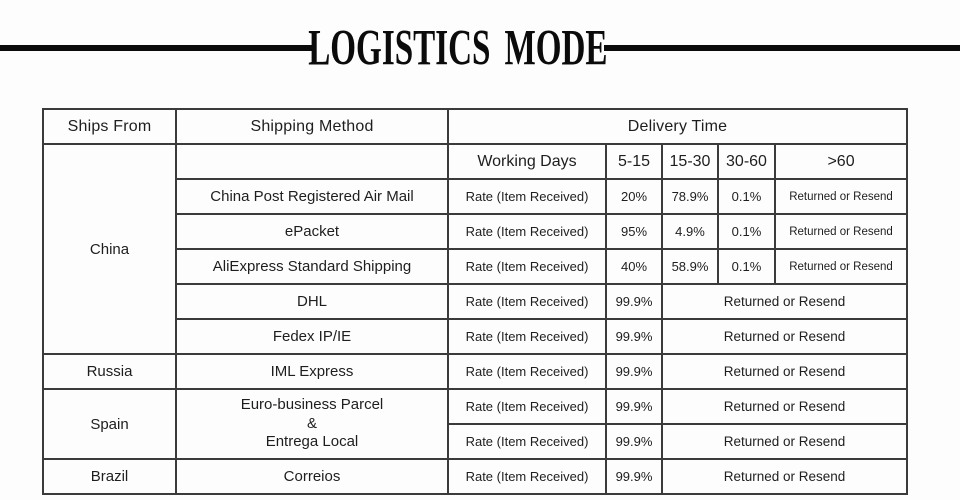 The image size is (960, 500). Describe the element at coordinates (634, 161) in the screenshot. I see `subheader-range-5-15: 5-15` at that location.